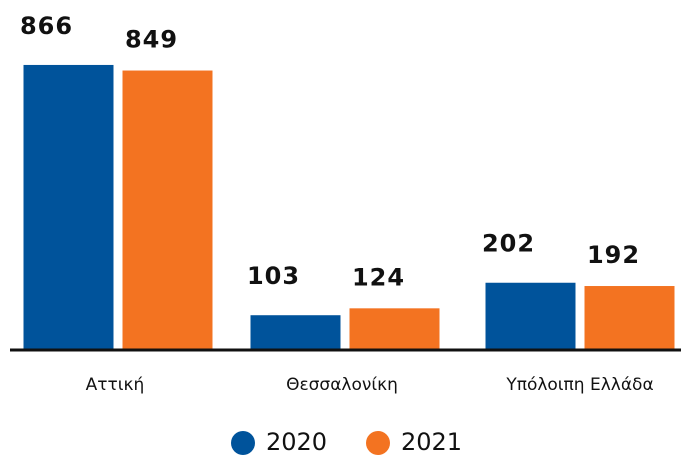 The width and height of the screenshot is (681, 456). I want to click on value-label: 866, so click(46, 26).